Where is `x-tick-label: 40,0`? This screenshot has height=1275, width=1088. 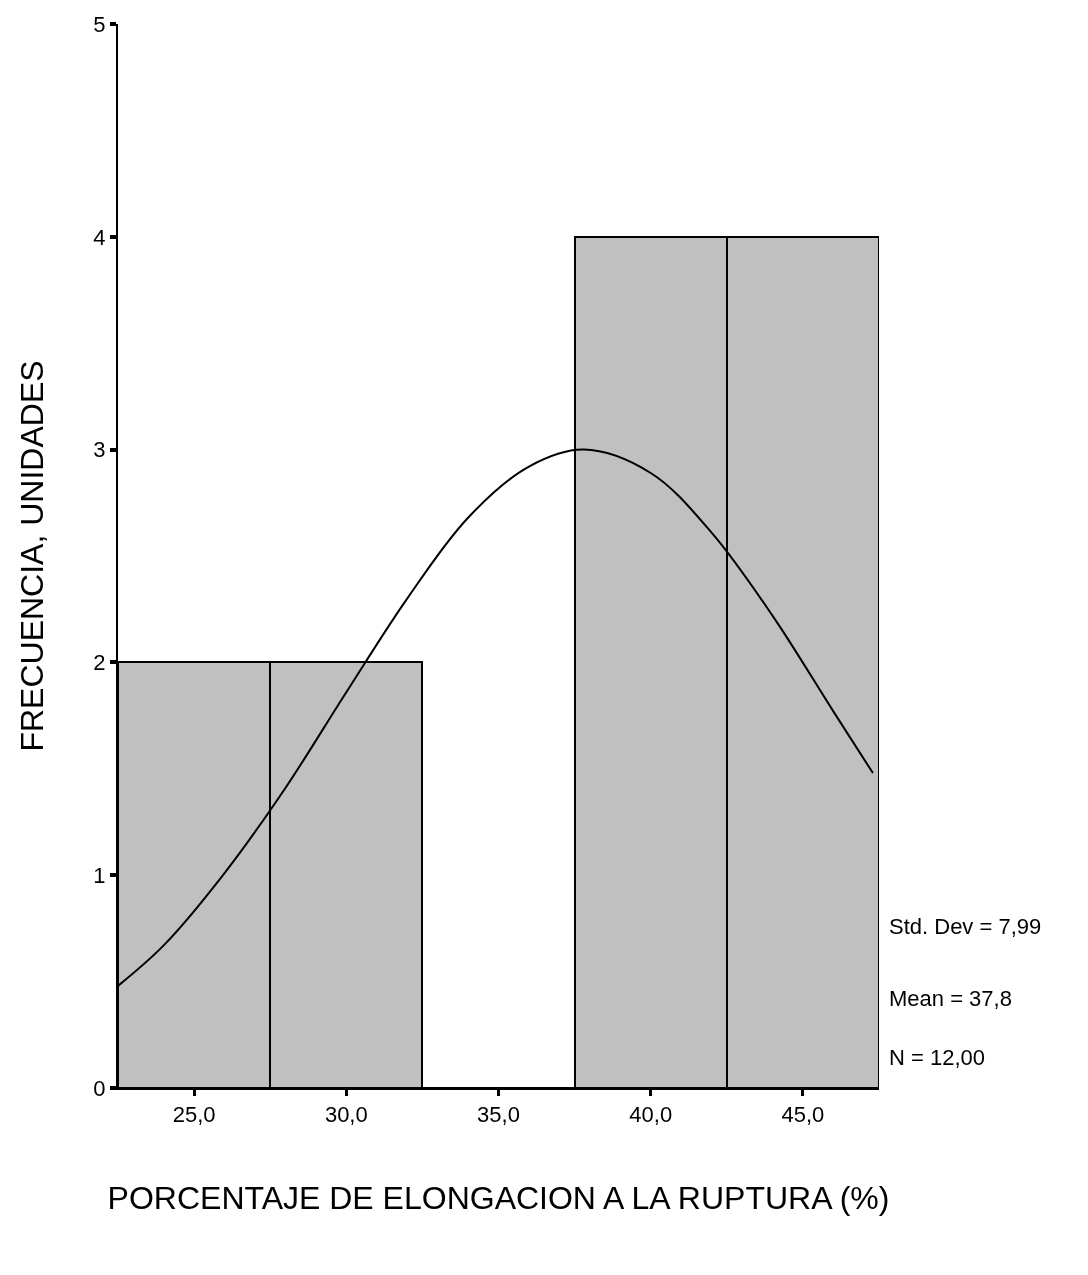 x-tick-label: 40,0 is located at coordinates (651, 1115).